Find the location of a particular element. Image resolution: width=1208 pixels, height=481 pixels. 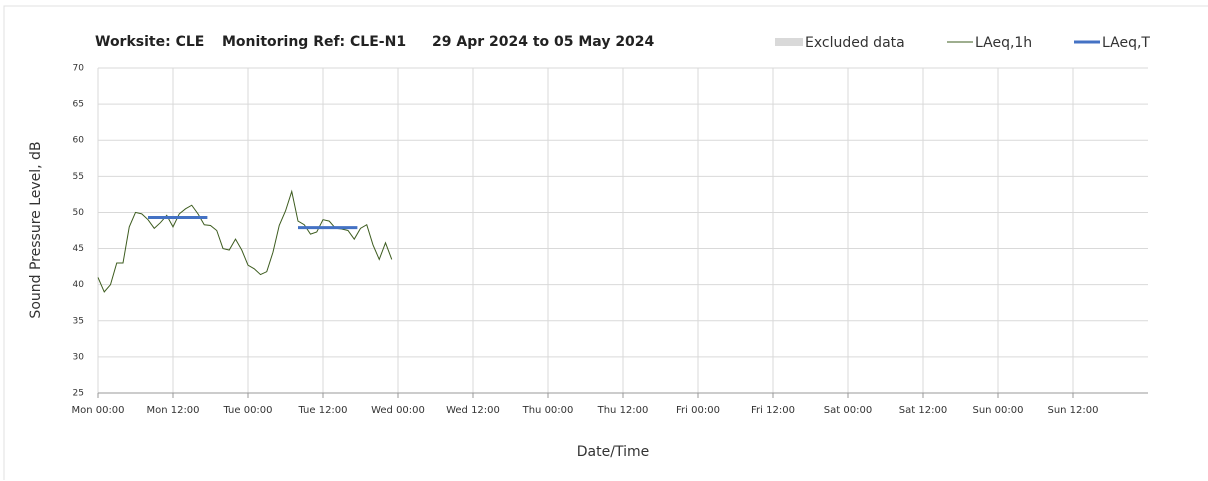

x-tick-label: Mon 12:00 is located at coordinates (172, 410).